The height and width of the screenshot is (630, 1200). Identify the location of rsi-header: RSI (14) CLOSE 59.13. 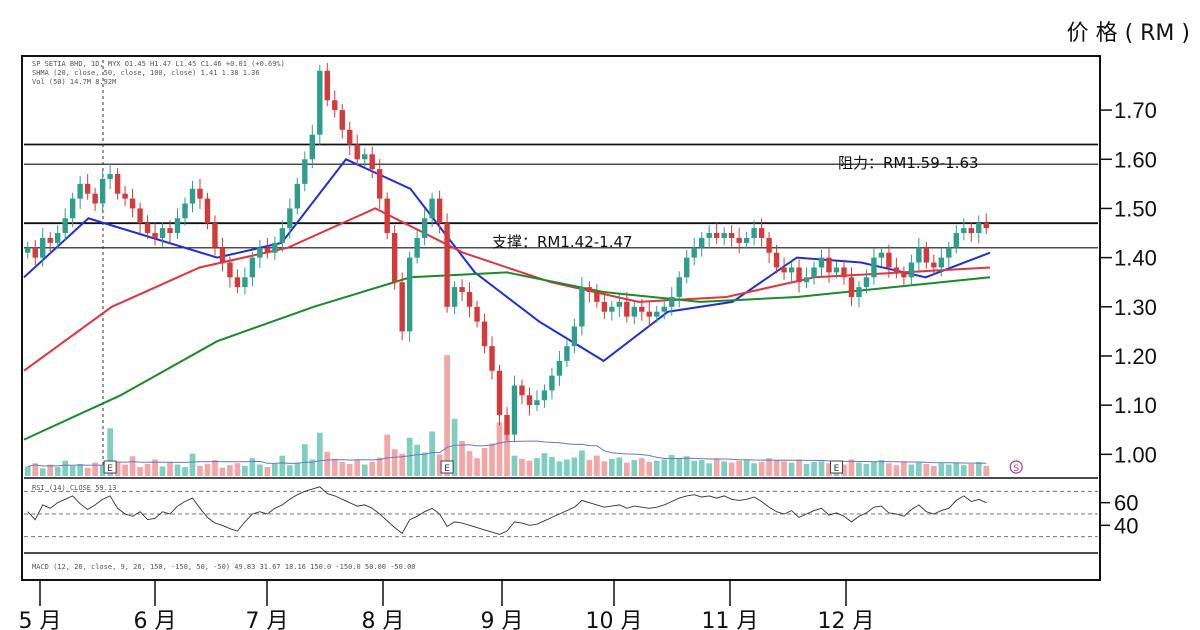
(74, 488).